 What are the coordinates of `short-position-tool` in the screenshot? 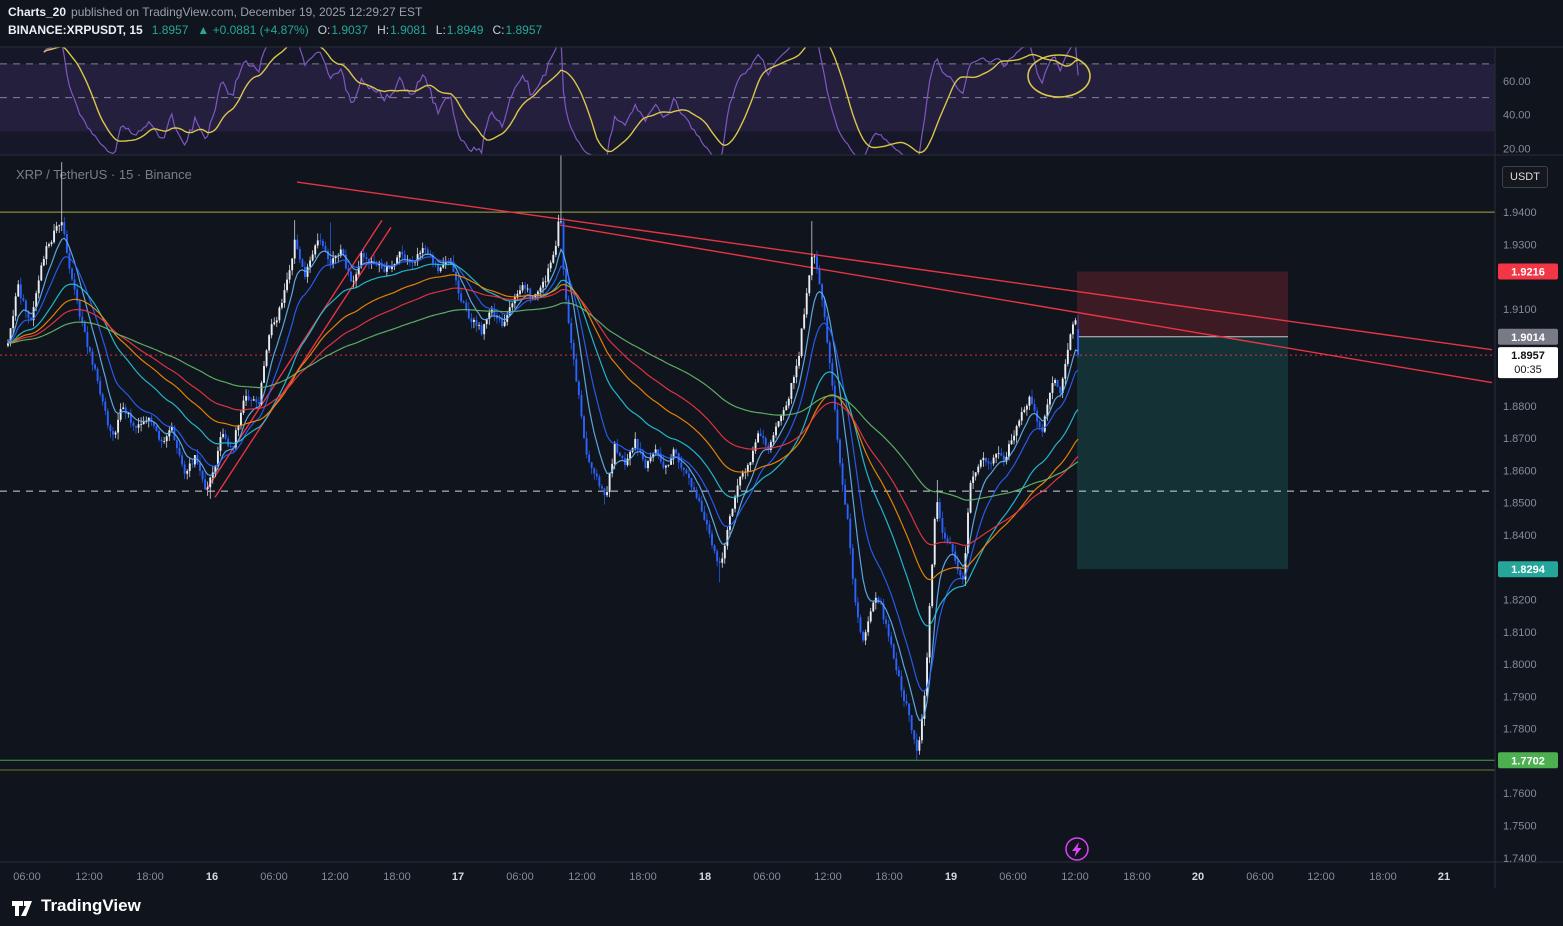 It's located at (1182, 420).